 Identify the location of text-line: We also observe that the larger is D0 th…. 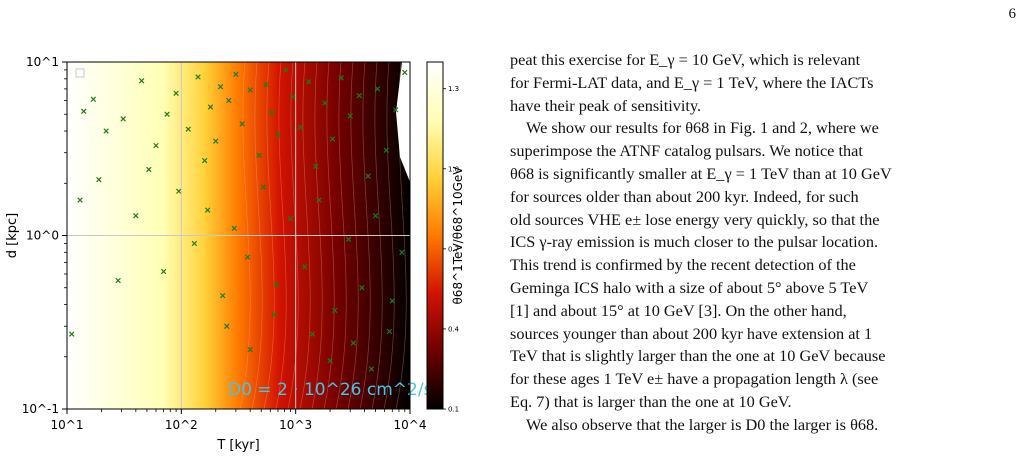
(702, 424).